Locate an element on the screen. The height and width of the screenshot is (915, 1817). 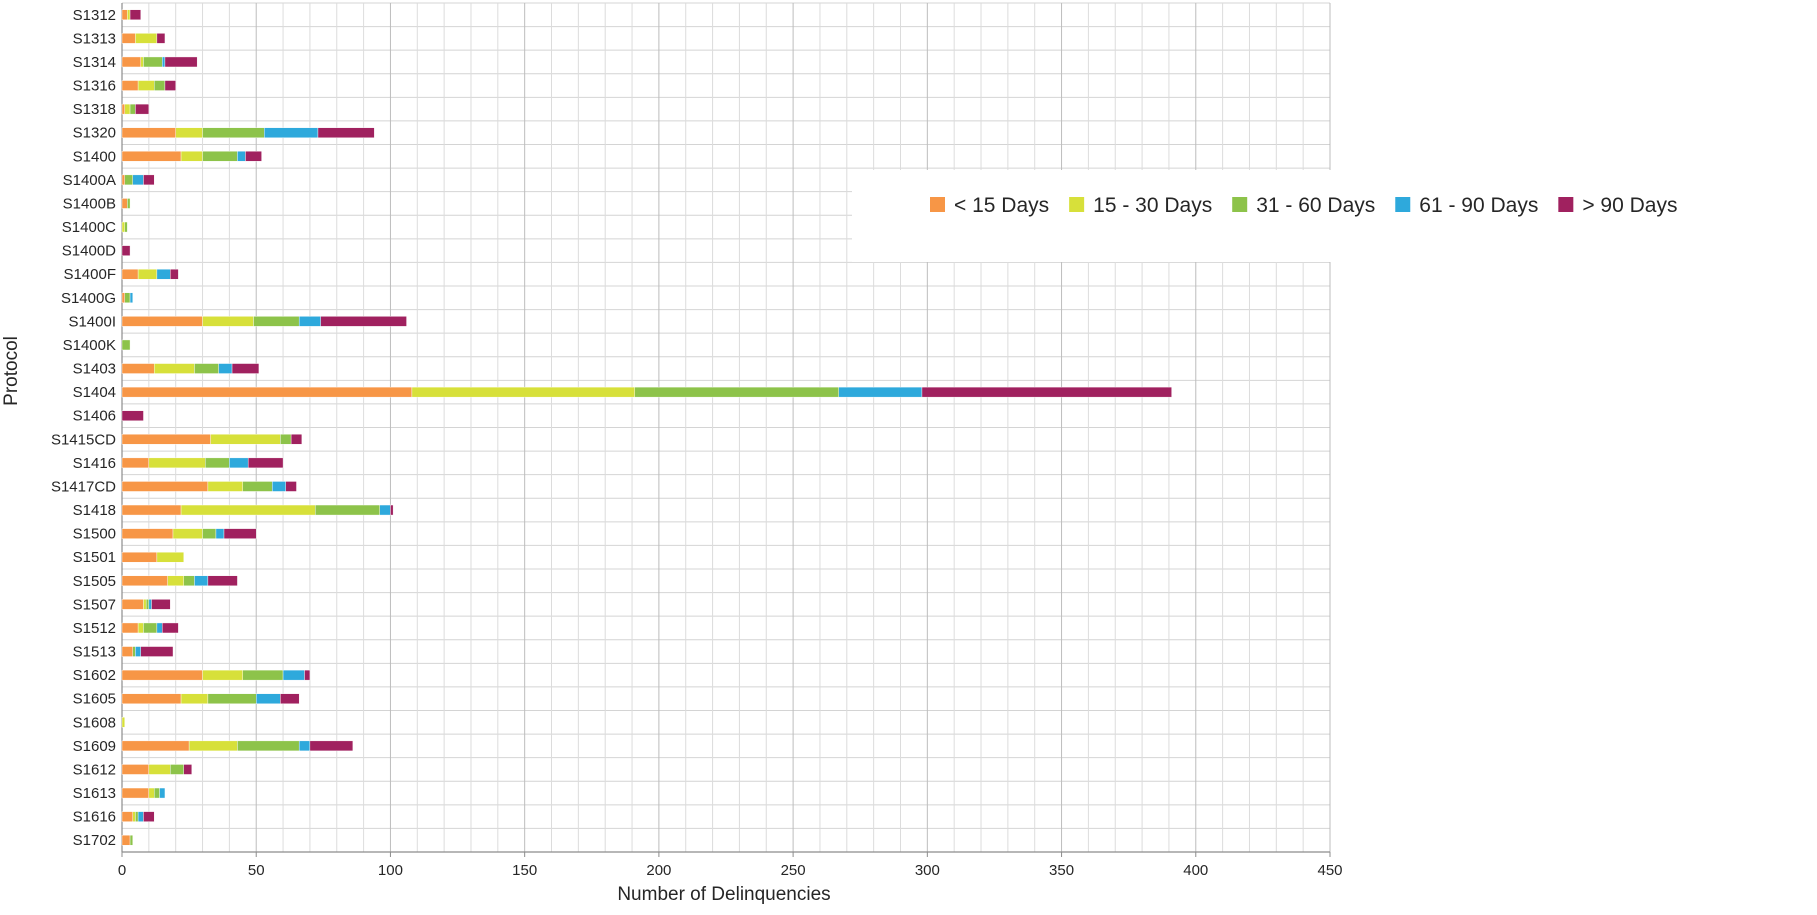
x-tick-label: 400 is located at coordinates (1195, 870).